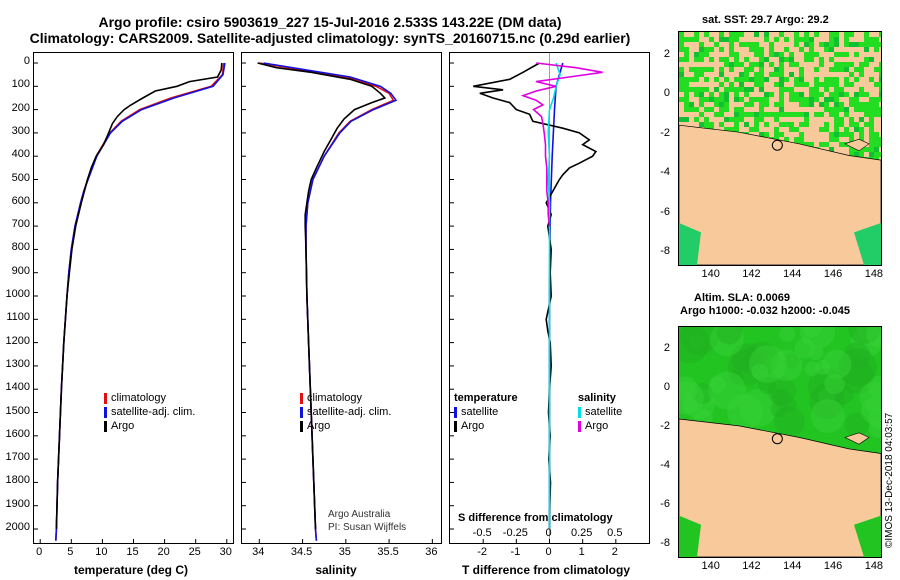 This screenshot has width=900, height=580. Describe the element at coordinates (765, 20) in the screenshot. I see `sst-map-title: sat. SST: 29.7 Argo: 29.2` at that location.